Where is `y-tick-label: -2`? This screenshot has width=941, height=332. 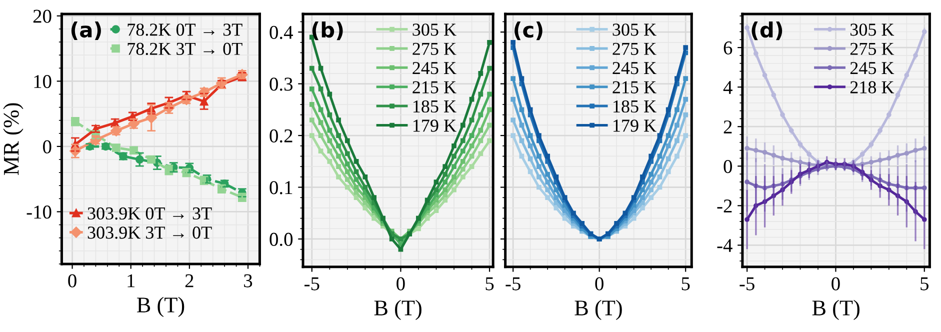 y-tick-label: -2 is located at coordinates (724, 206).